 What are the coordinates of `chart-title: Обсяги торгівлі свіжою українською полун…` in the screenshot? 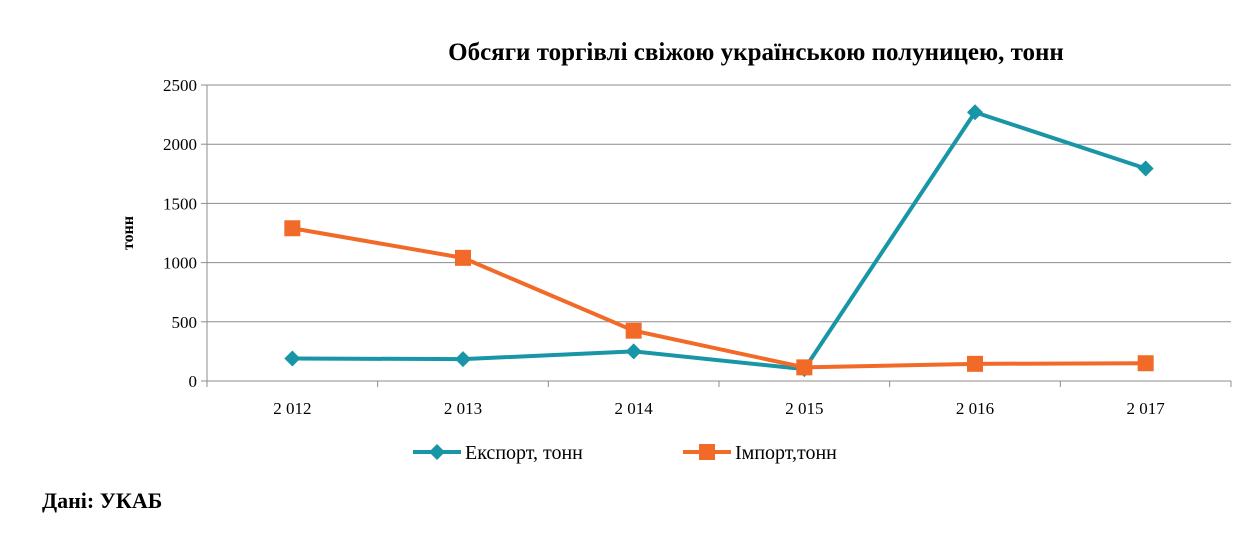 It's located at (756, 52).